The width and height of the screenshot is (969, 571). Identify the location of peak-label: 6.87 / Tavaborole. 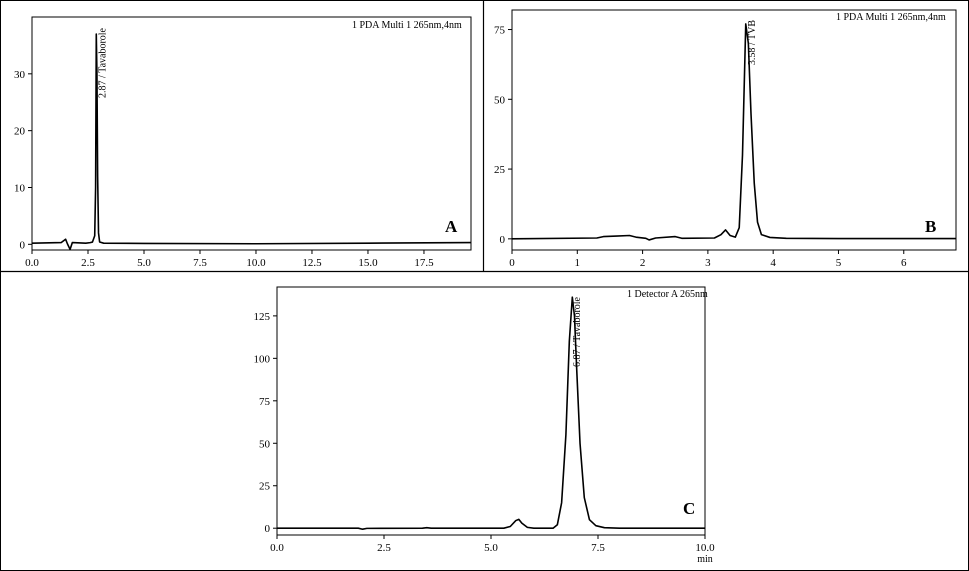
(577, 331).